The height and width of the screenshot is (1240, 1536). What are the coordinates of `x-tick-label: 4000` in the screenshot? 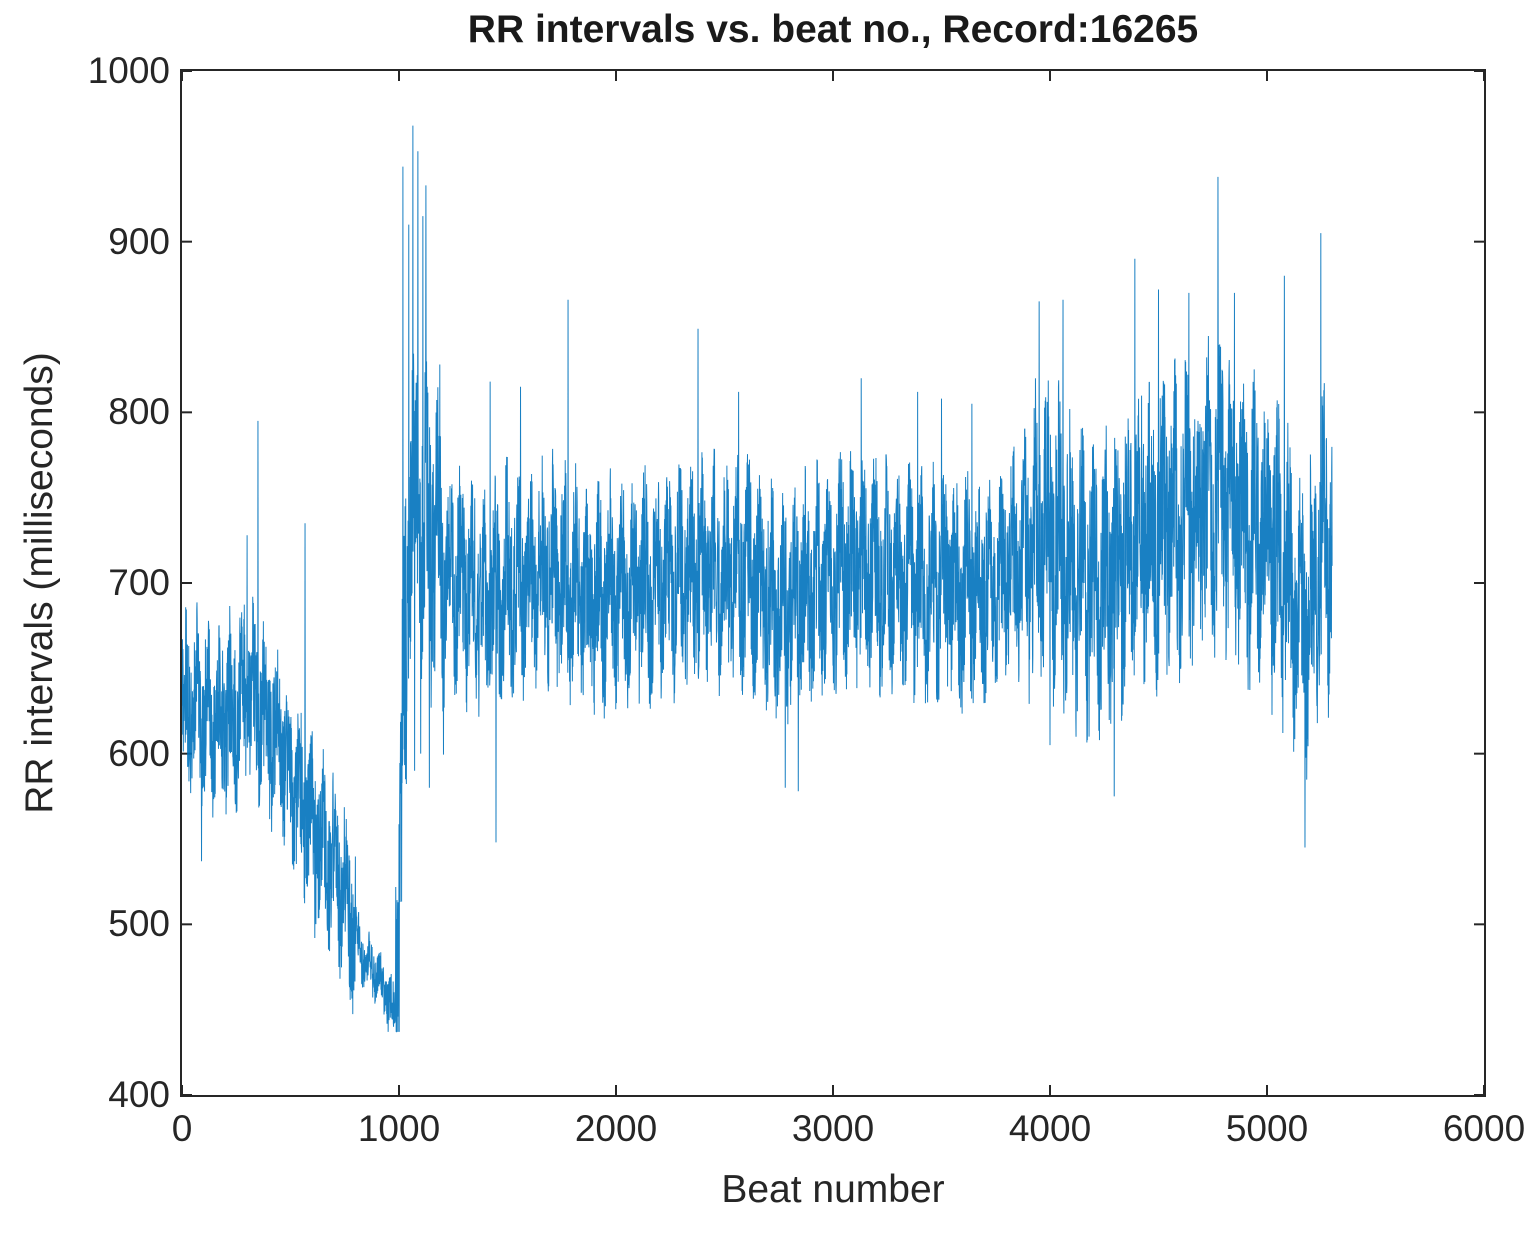 It's located at (1050, 1128).